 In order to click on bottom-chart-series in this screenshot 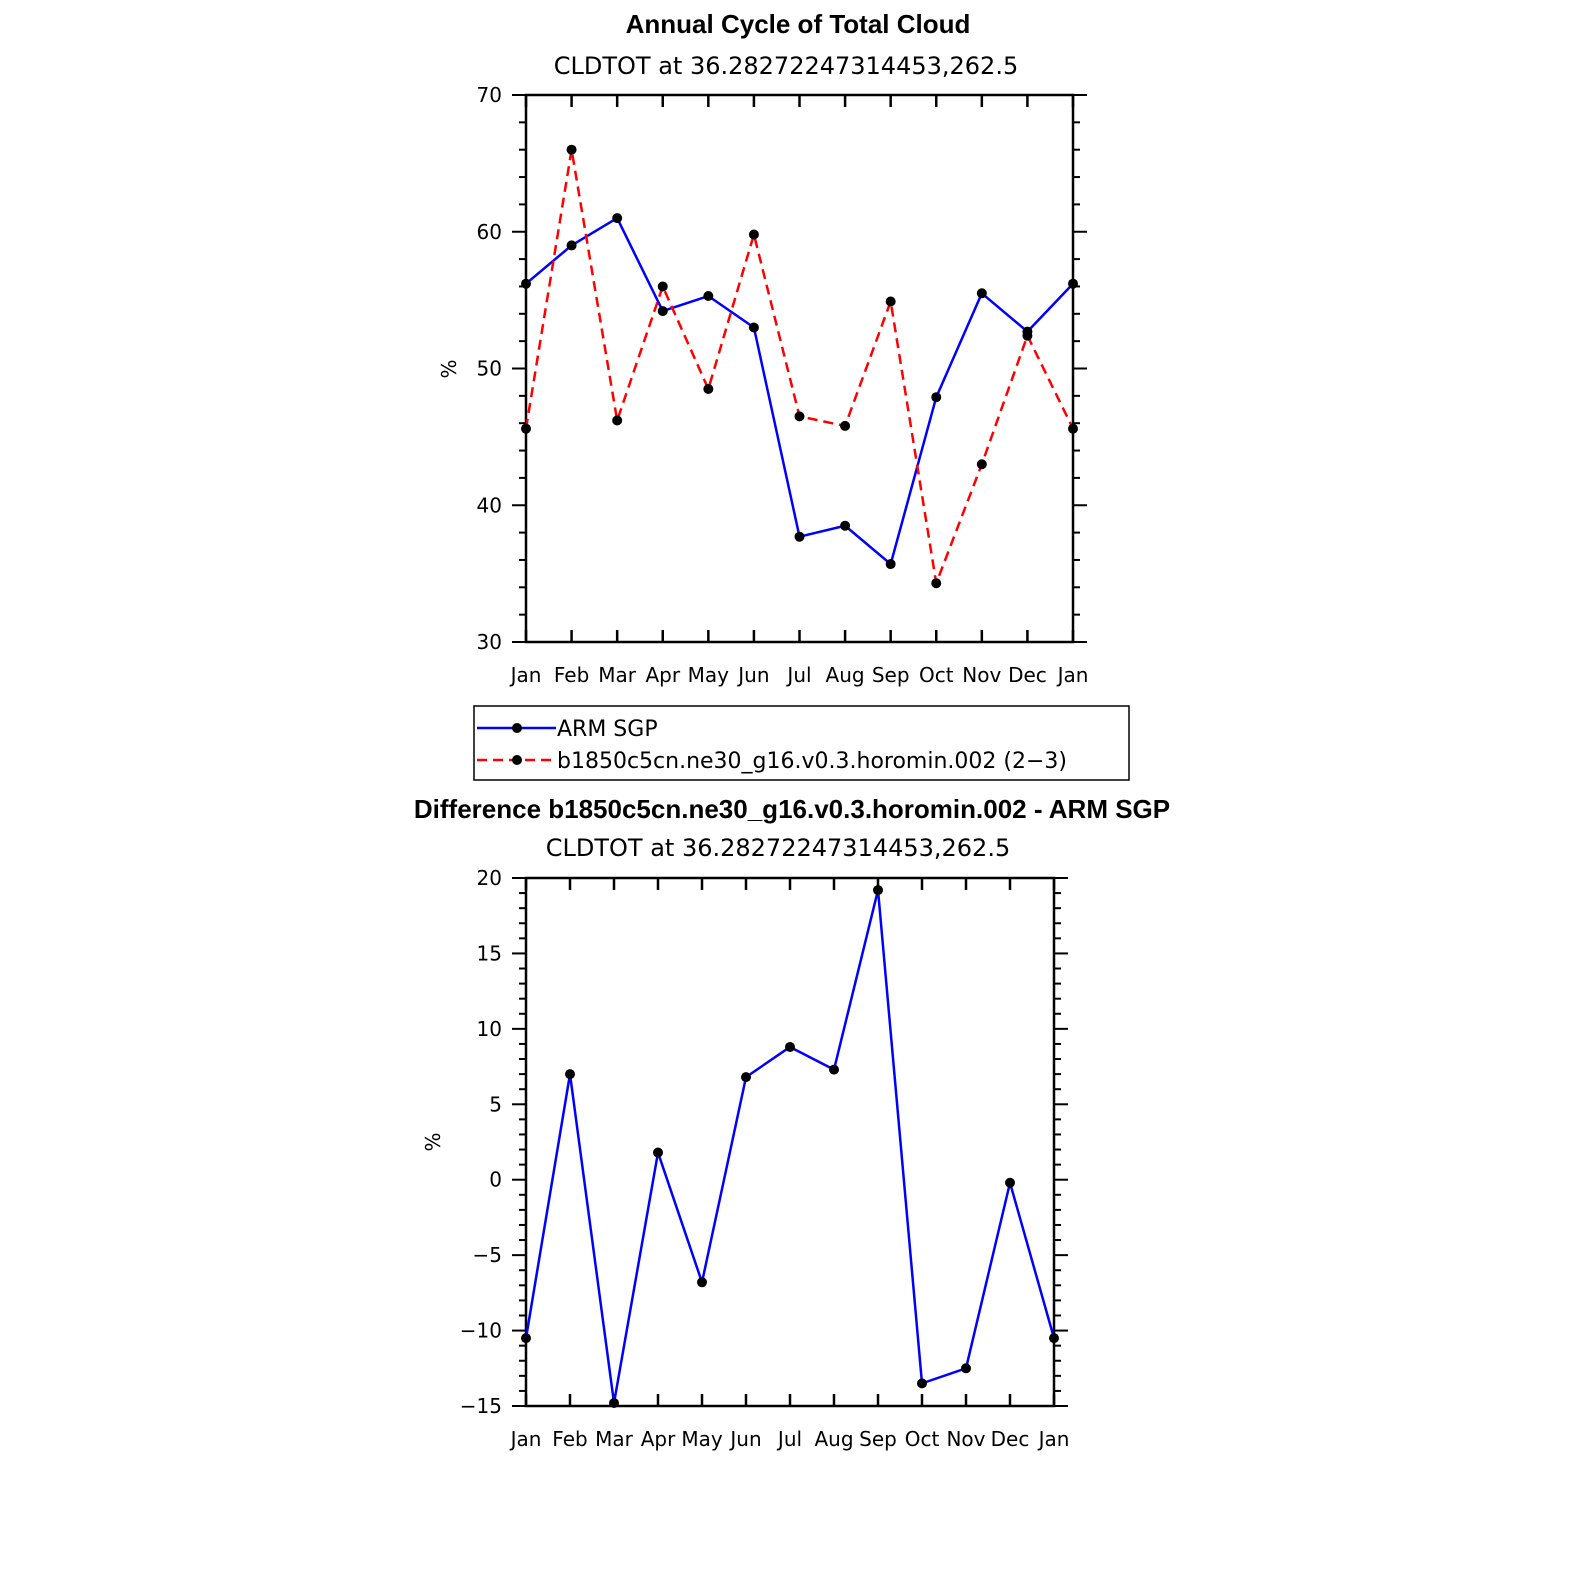, I will do `click(790, 1146)`.